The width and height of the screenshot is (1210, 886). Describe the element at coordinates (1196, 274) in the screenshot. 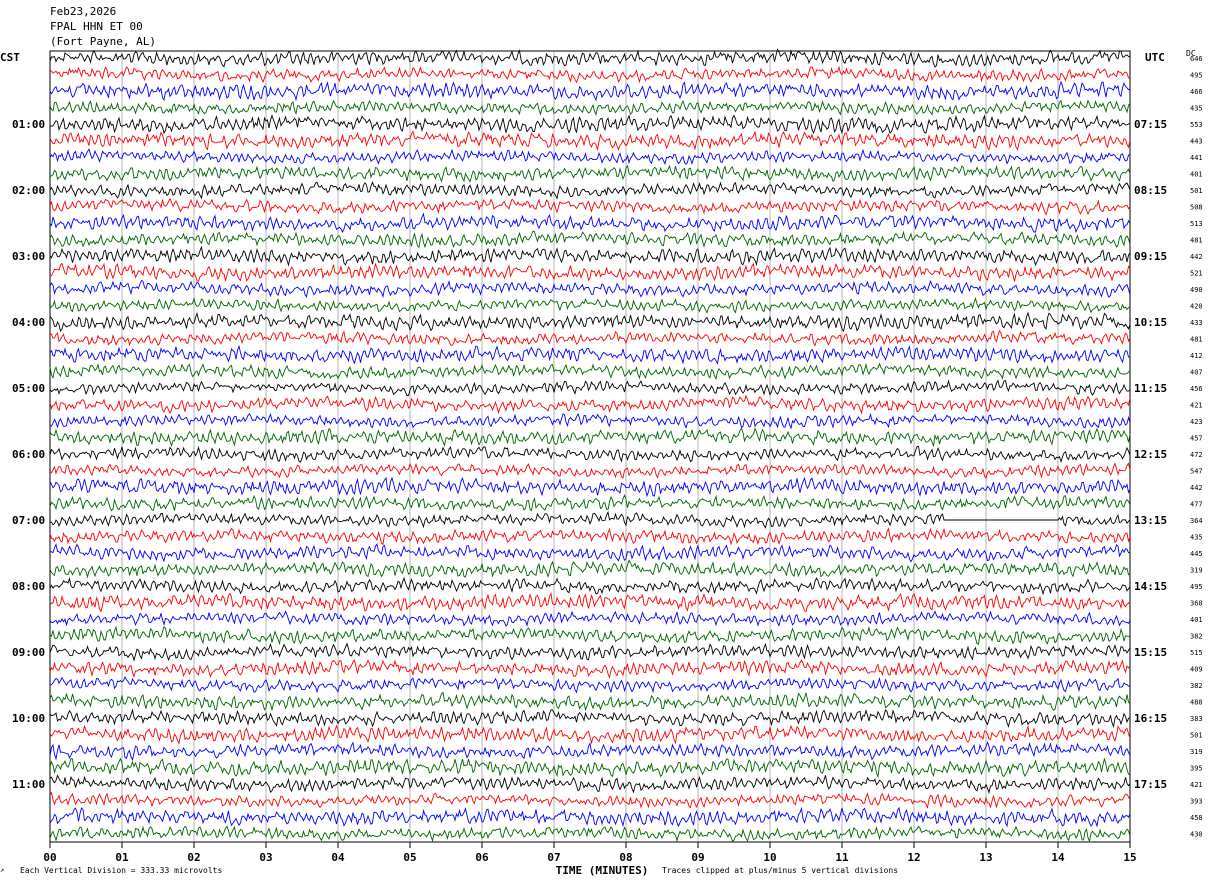

I see `dc-value: 521` at that location.